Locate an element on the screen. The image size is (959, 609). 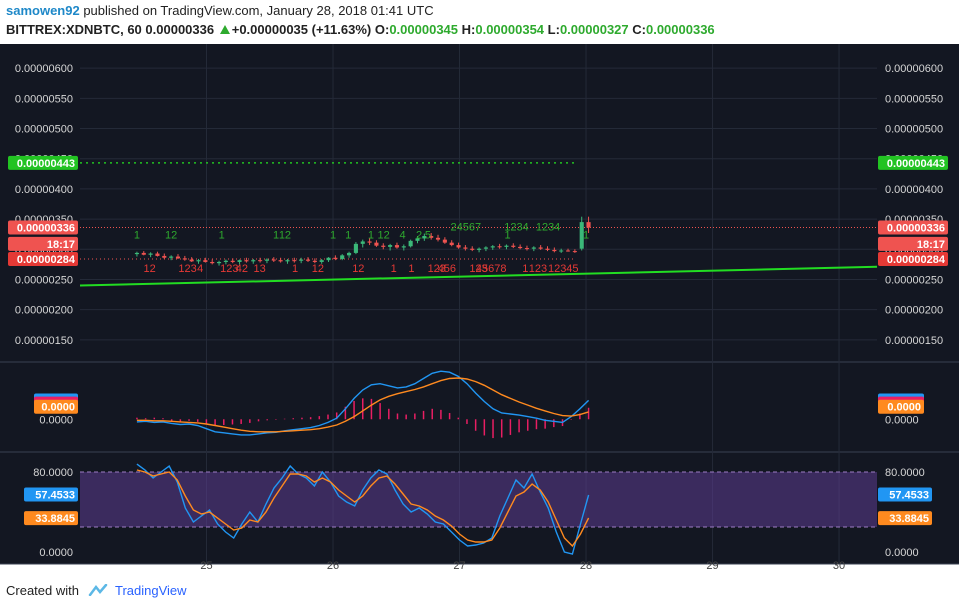
symbol-label: BITTREX:XDNBTC, 60 is located at coordinates (74, 29).